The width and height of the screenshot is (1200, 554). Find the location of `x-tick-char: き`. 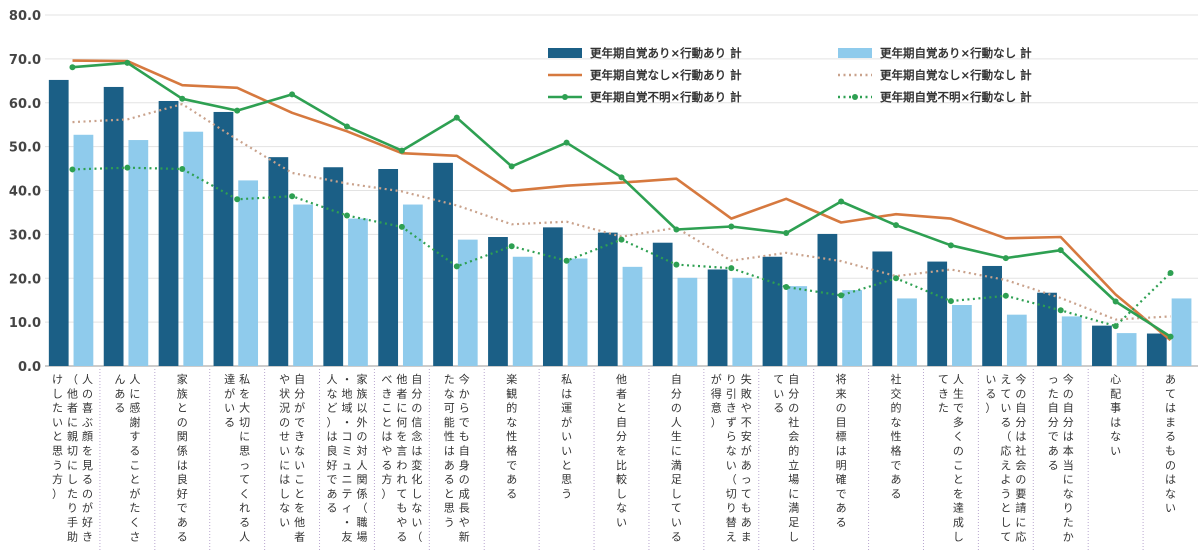

x-tick-char: き is located at coordinates (299, 436).